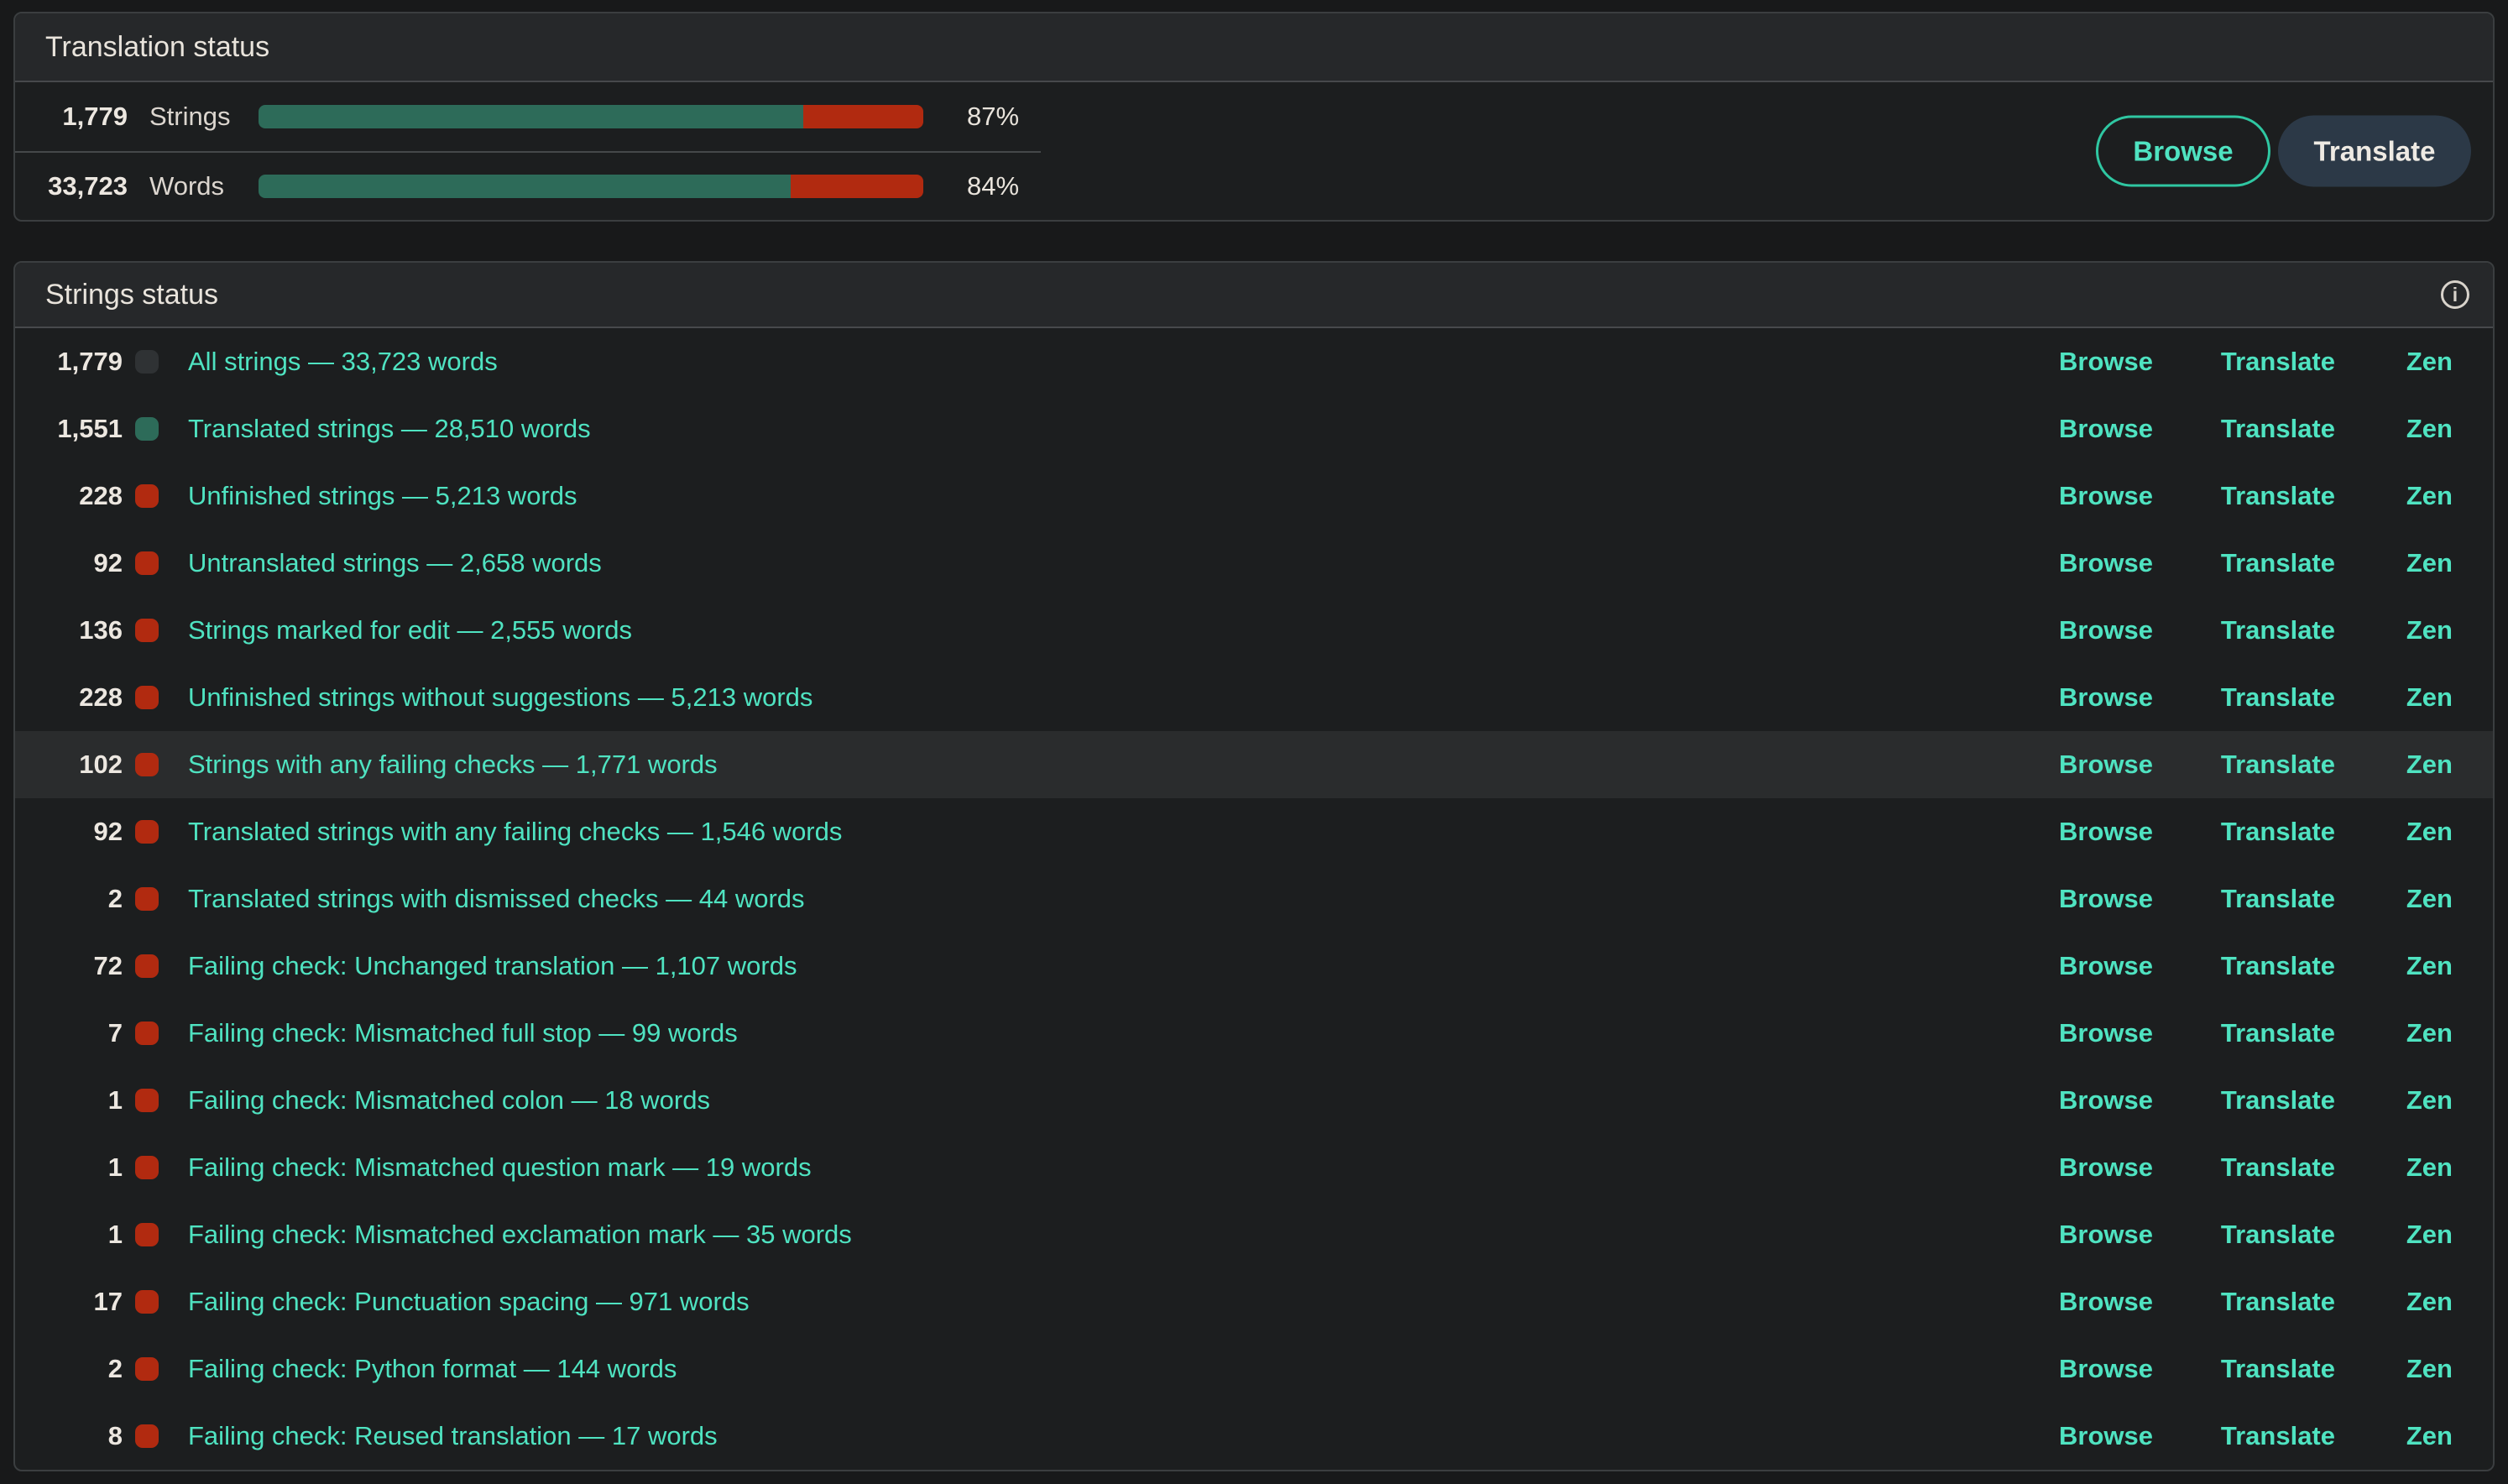 The image size is (2508, 1484). I want to click on row-label-link: Strings marked for edit — 2,555 words, so click(410, 630).